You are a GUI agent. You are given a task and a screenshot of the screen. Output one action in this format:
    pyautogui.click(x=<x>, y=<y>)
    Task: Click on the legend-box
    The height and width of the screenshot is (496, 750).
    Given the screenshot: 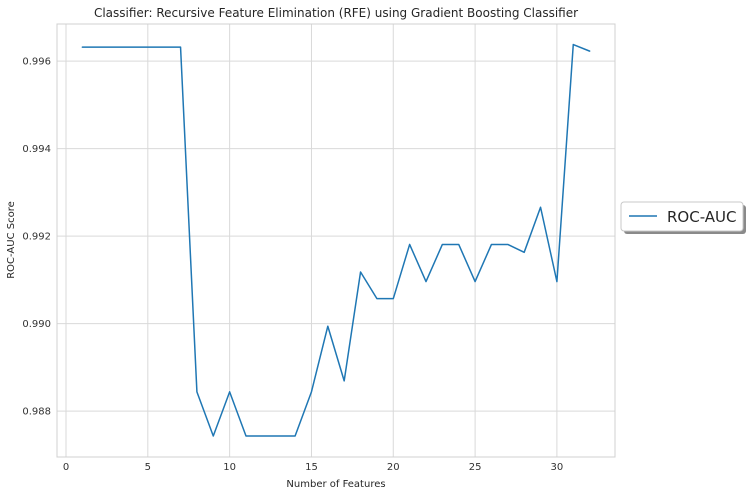 What is the action you would take?
    pyautogui.click(x=682, y=216)
    